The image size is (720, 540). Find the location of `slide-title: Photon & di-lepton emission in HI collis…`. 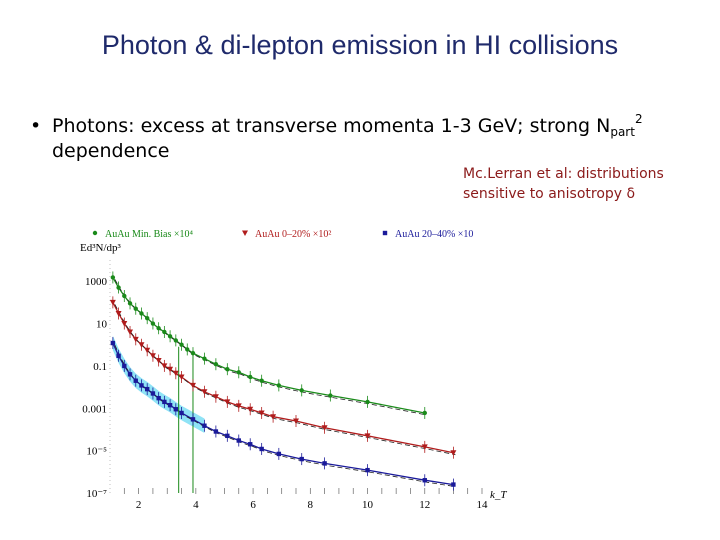

slide-title: Photon & di-lepton emission in HI collis… is located at coordinates (360, 45).